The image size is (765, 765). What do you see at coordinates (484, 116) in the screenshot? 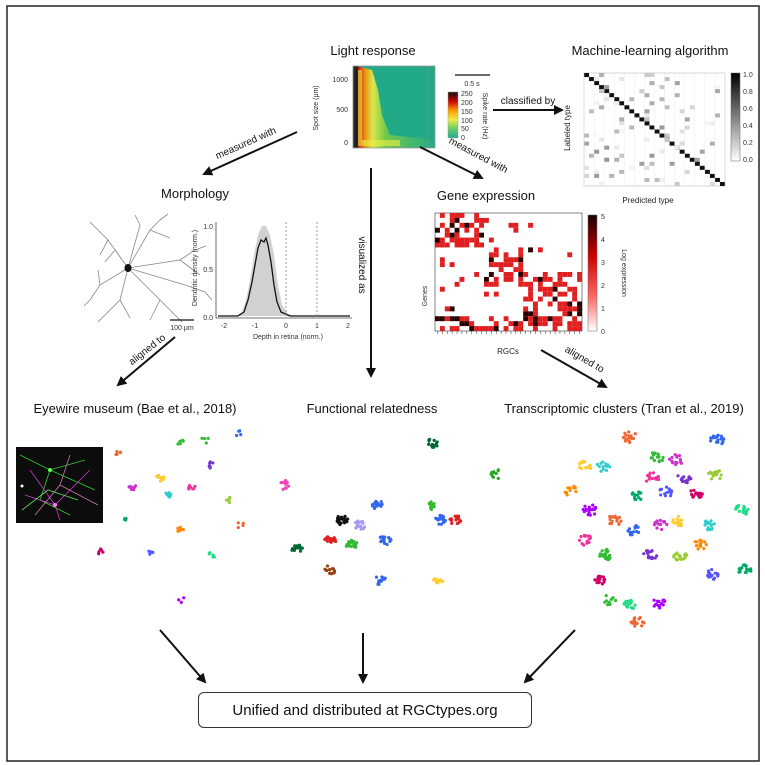
I see `light-cbar-label: Spike rate (Hz)` at bounding box center [484, 116].